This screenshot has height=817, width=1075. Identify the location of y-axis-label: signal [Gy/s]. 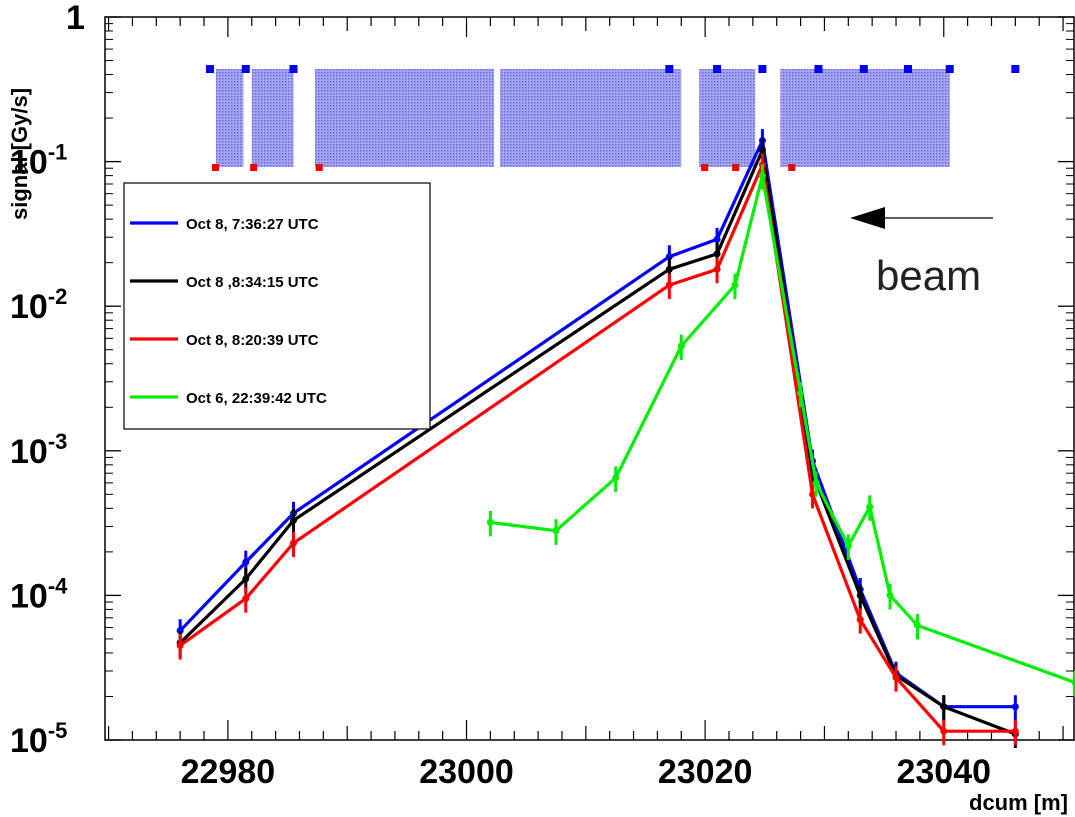
(19, 154).